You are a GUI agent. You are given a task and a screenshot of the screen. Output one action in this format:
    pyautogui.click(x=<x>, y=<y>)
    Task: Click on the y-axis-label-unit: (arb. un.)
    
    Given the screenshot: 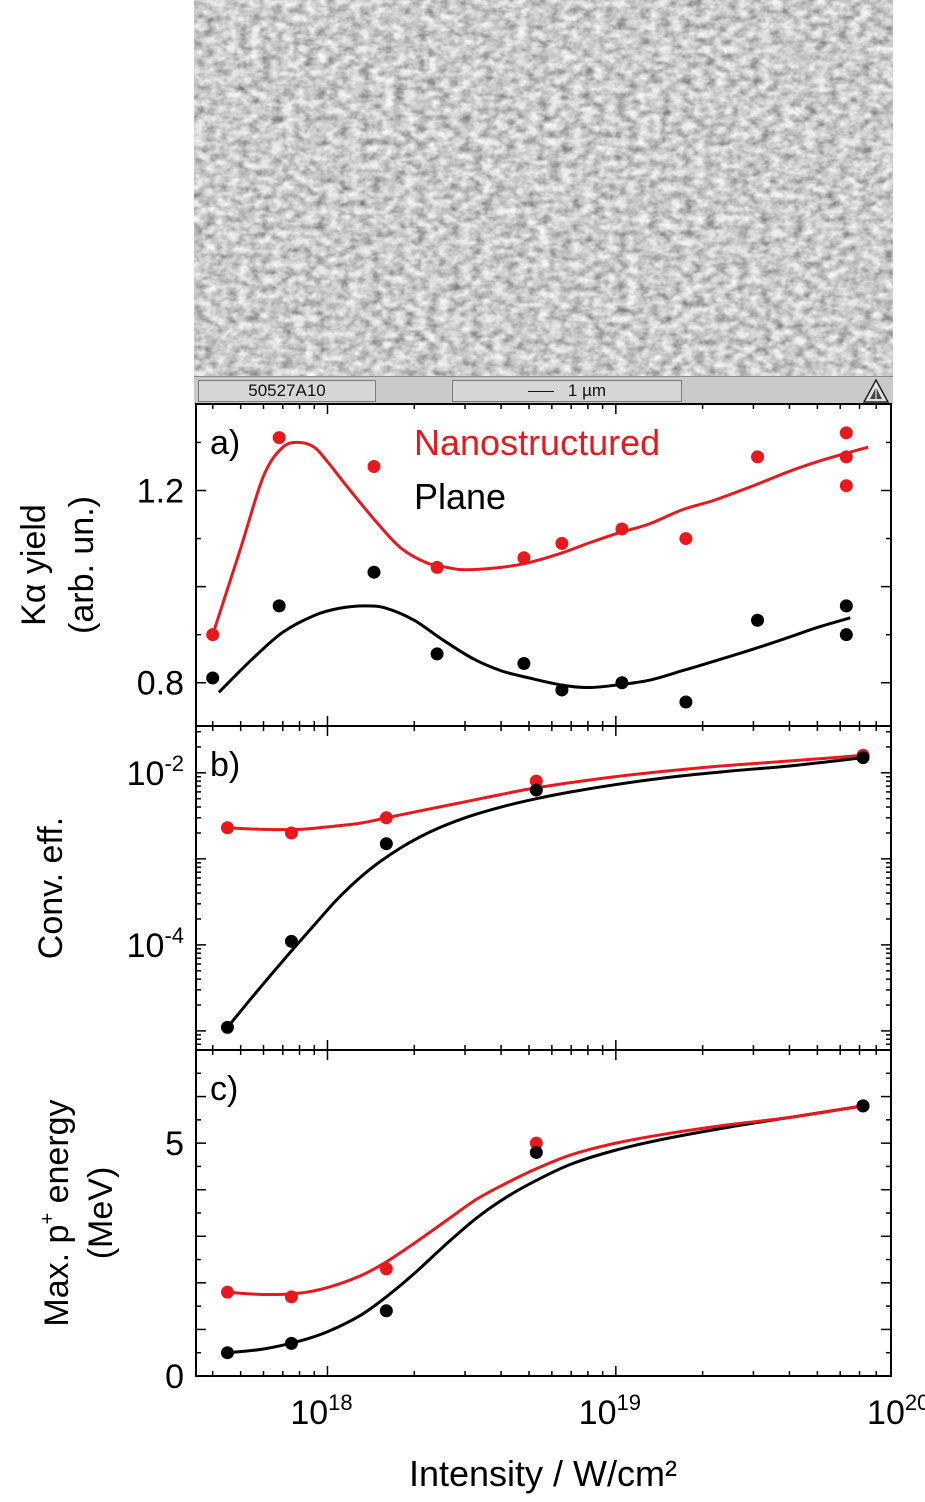 What is the action you would take?
    pyautogui.click(x=82, y=565)
    